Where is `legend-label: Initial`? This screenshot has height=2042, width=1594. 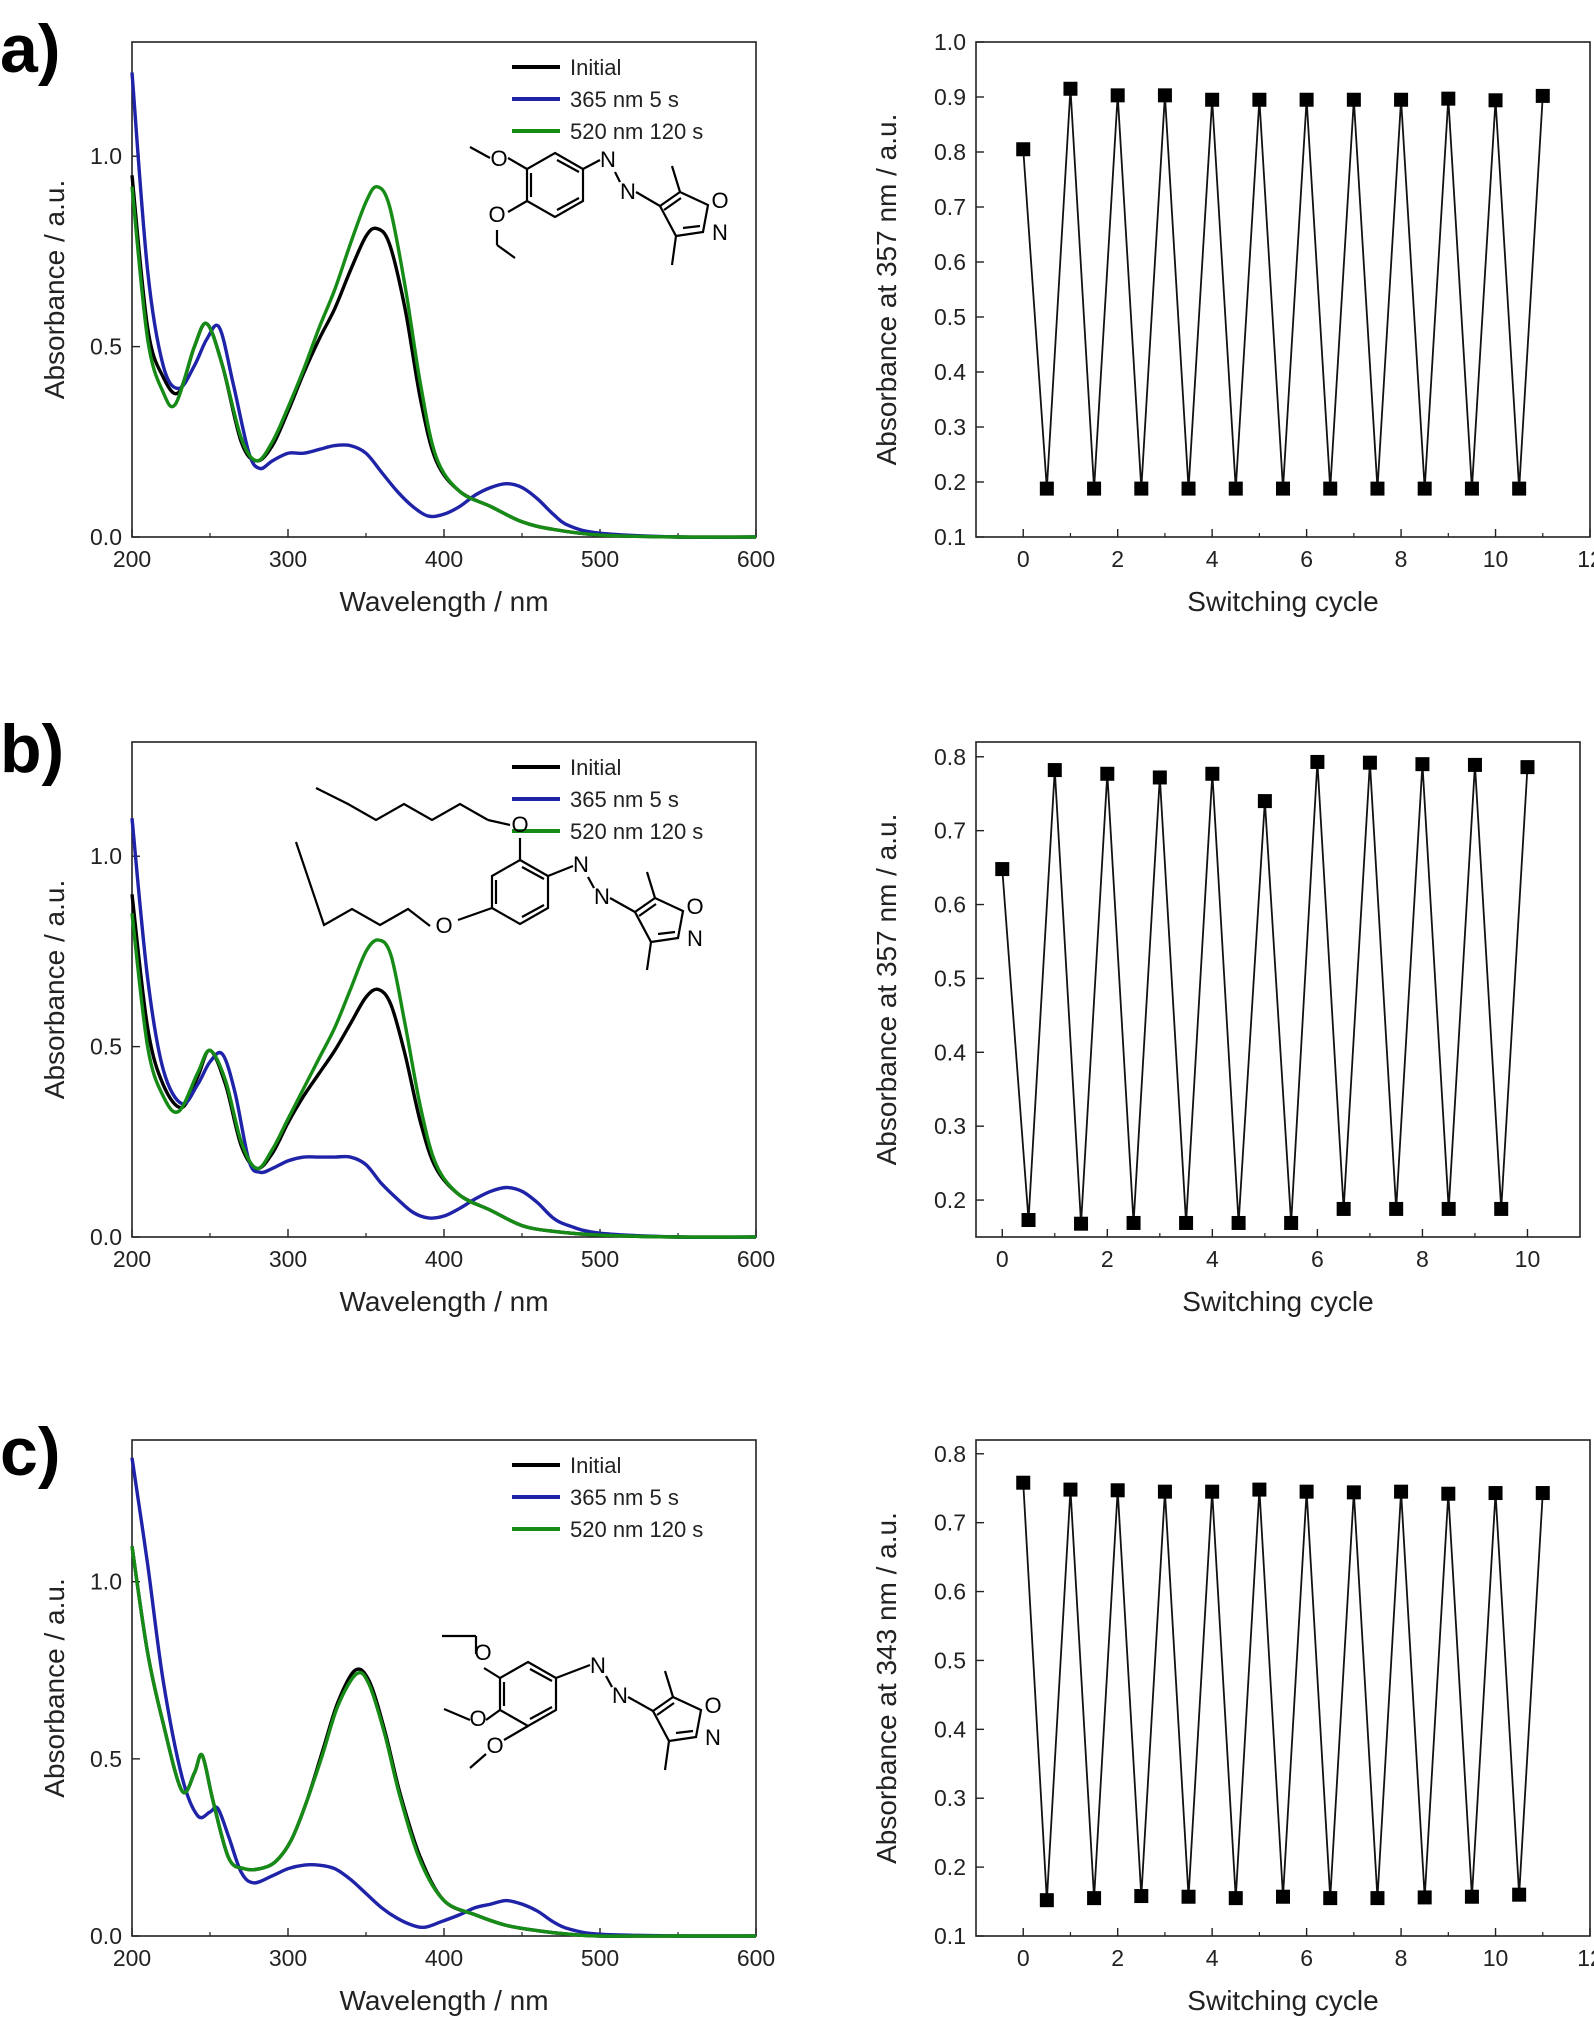
legend-label: Initial is located at coordinates (595, 1465).